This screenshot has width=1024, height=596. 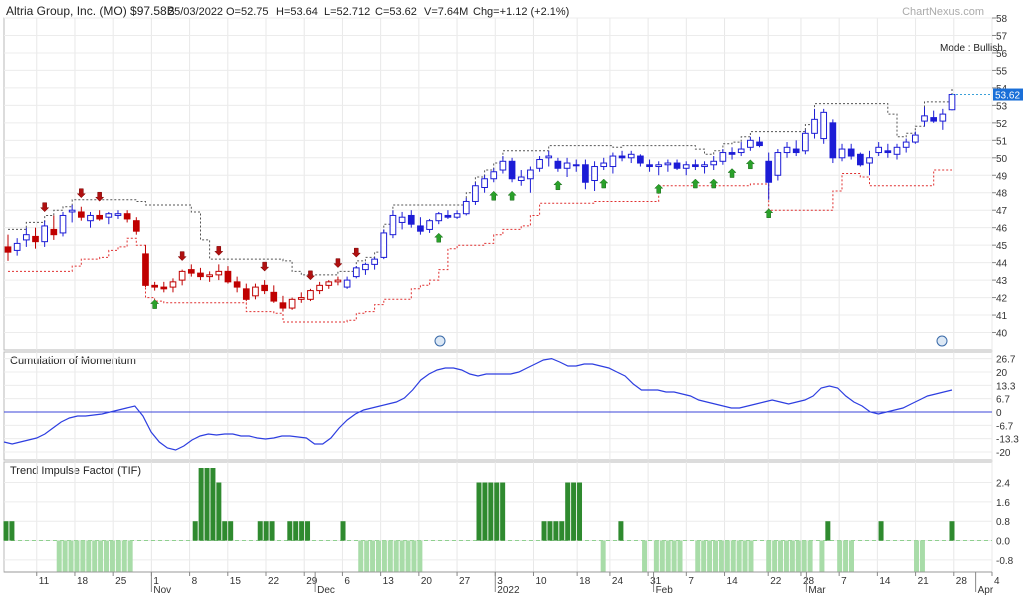 What do you see at coordinates (997, 581) in the screenshot?
I see `x-tick-label: 4` at bounding box center [997, 581].